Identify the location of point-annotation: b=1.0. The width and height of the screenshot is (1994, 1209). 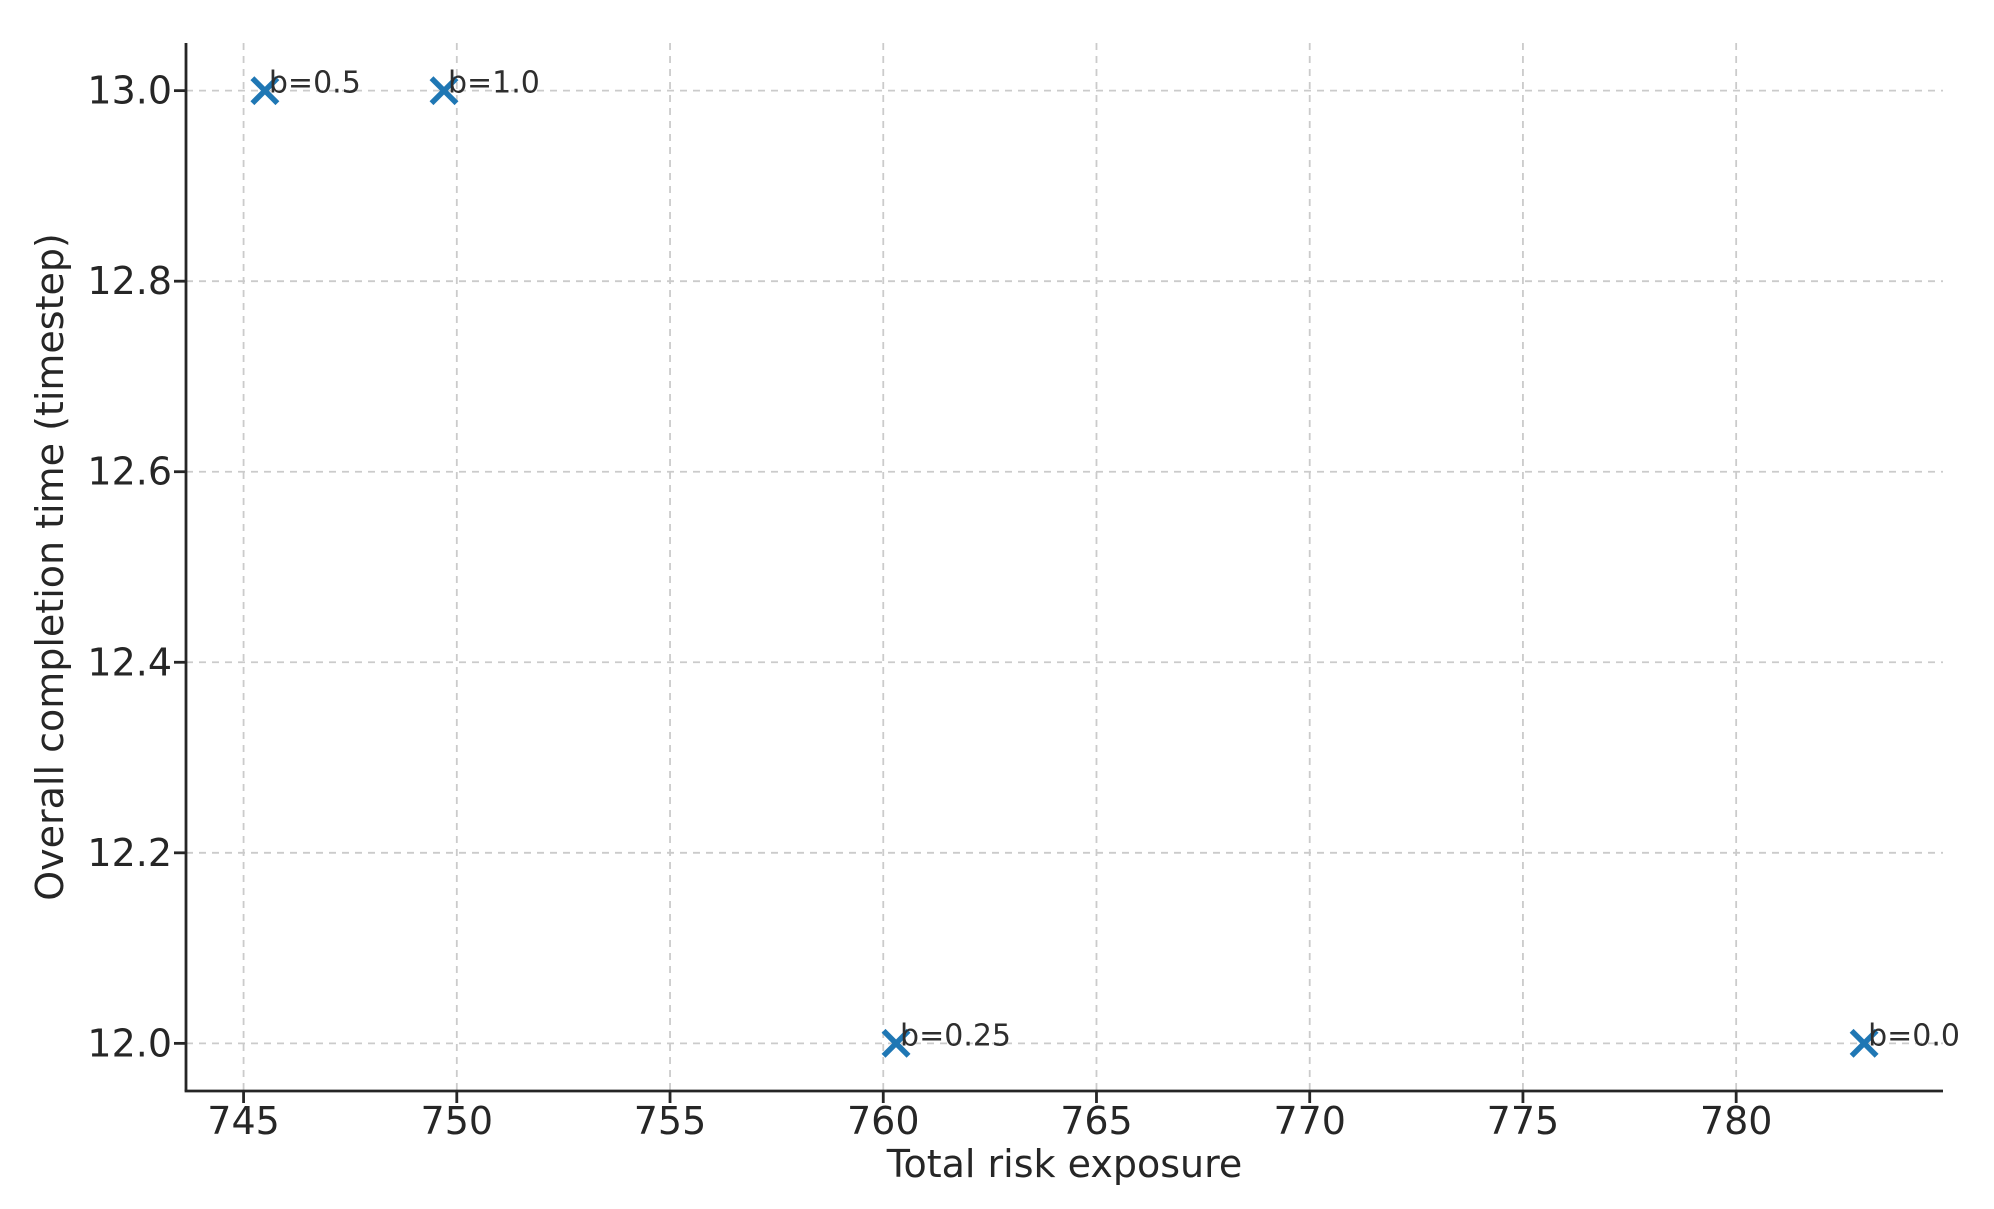
(494, 83).